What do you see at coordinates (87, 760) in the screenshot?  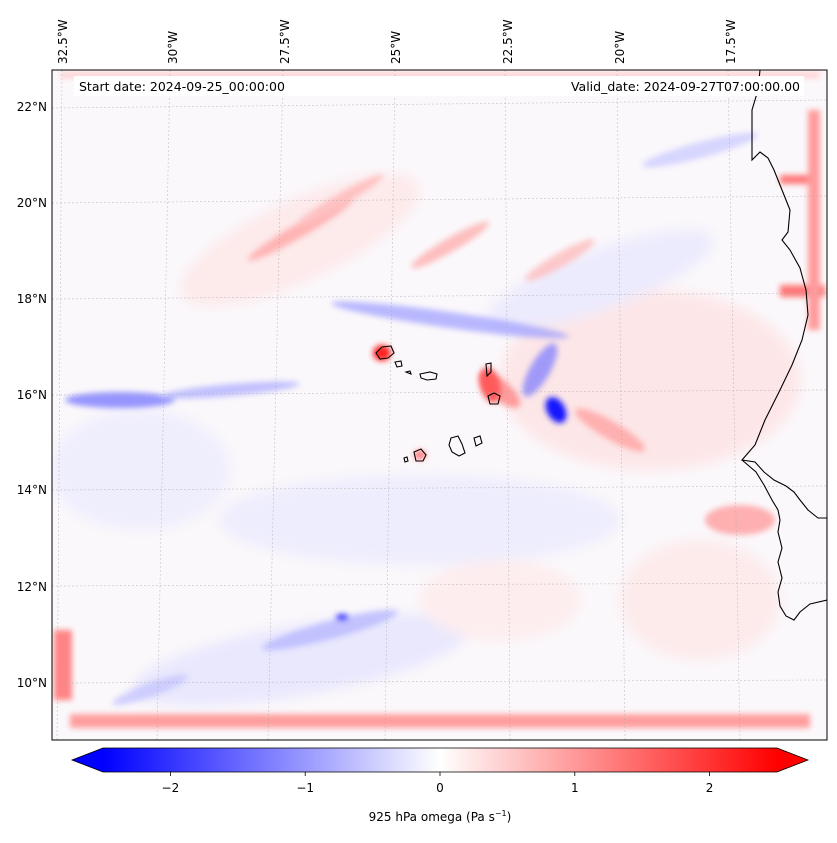 I see `colorbar-min-extend` at bounding box center [87, 760].